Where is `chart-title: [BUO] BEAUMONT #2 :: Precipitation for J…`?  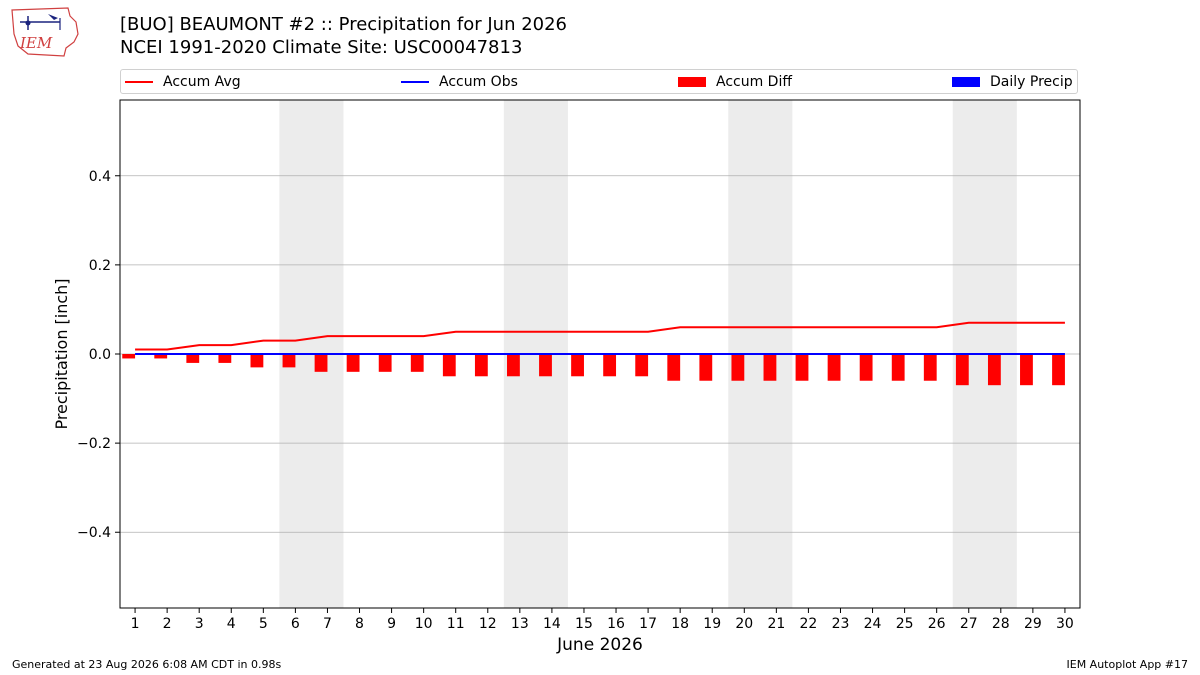 chart-title: [BUO] BEAUMONT #2 :: Precipitation for J… is located at coordinates (343, 36).